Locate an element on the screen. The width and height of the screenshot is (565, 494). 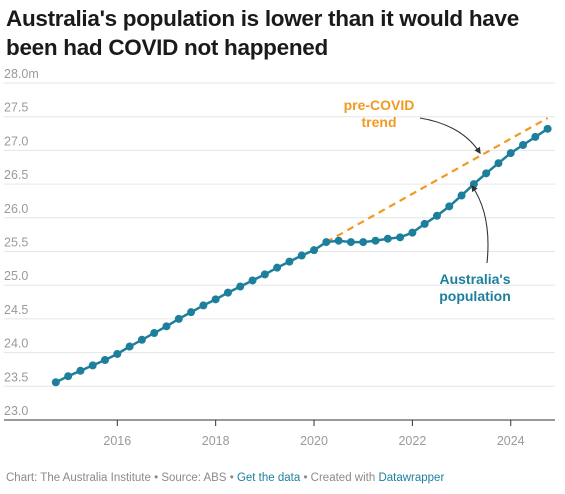
x-axis-ticks: 2016 2018 2020 2022 2024 is located at coordinates (314, 434).